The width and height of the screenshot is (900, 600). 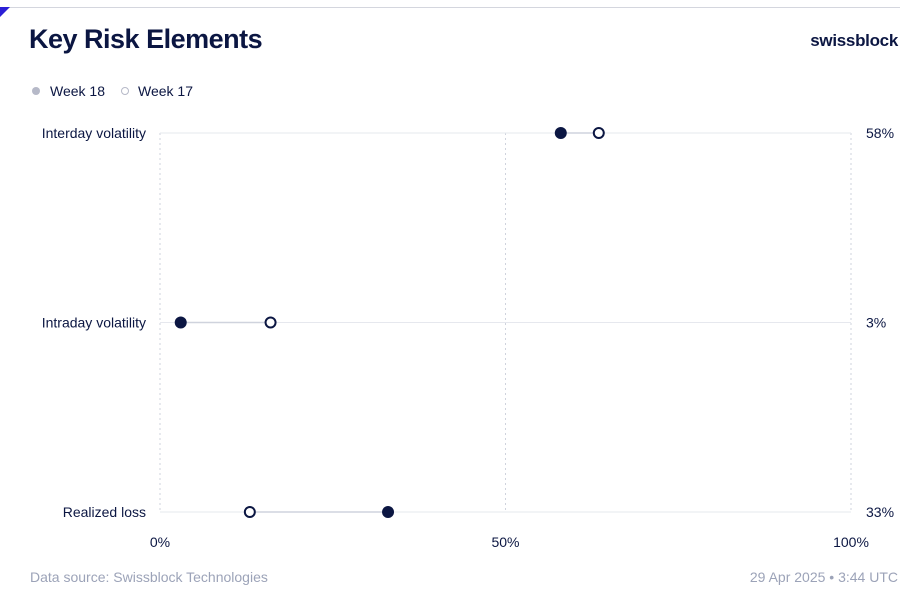 I want to click on data-source: Data source: Swissblock Technologies, so click(x=149, y=577).